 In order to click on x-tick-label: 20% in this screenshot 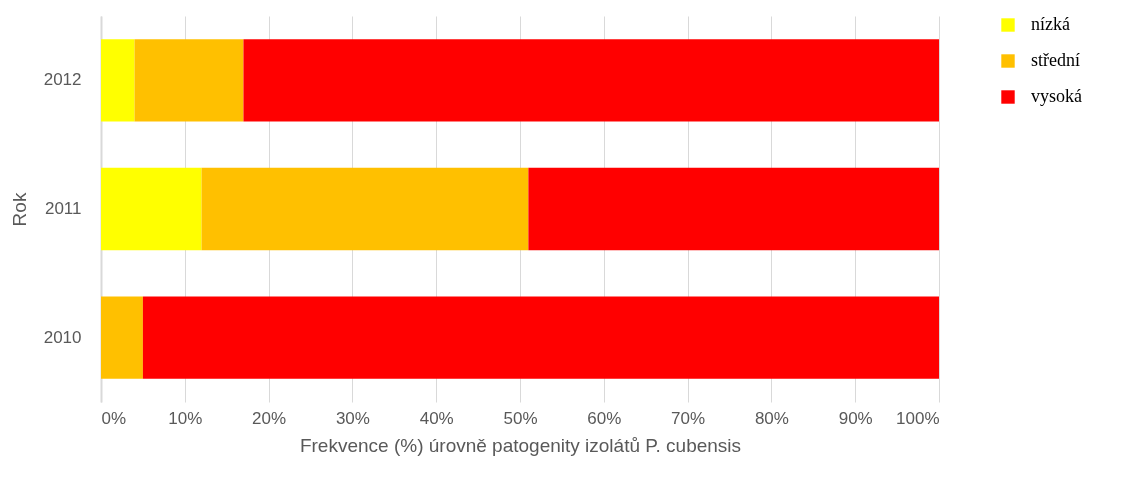, I will do `click(269, 418)`.